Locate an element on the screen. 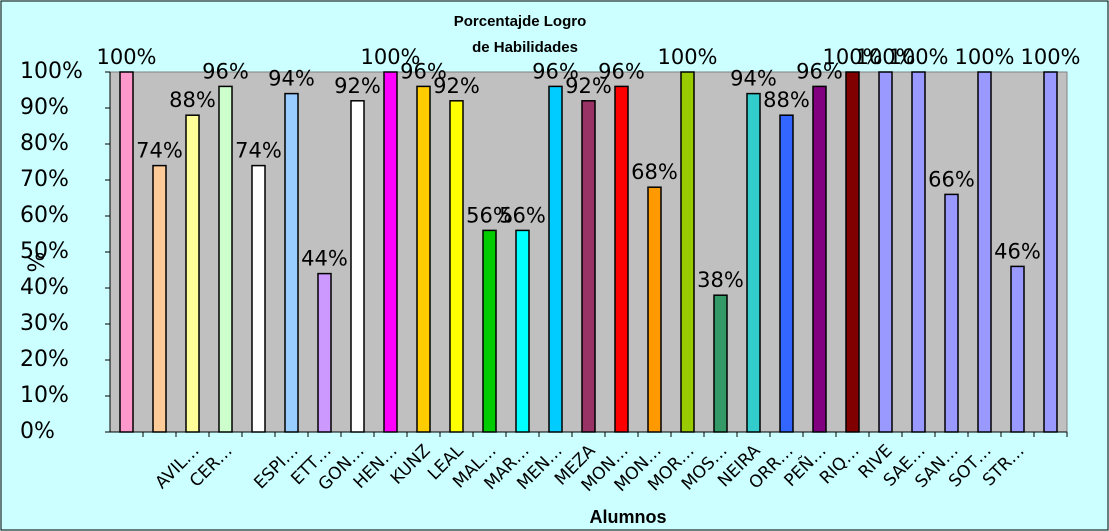 This screenshot has width=1109, height=531. y-tick-label: 30% is located at coordinates (44, 323).